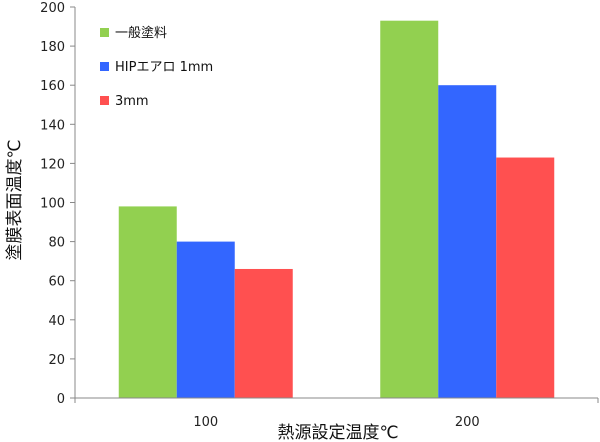 This screenshot has height=442, width=600. What do you see at coordinates (467, 422) in the screenshot?
I see `x-tick-label: 200` at bounding box center [467, 422].